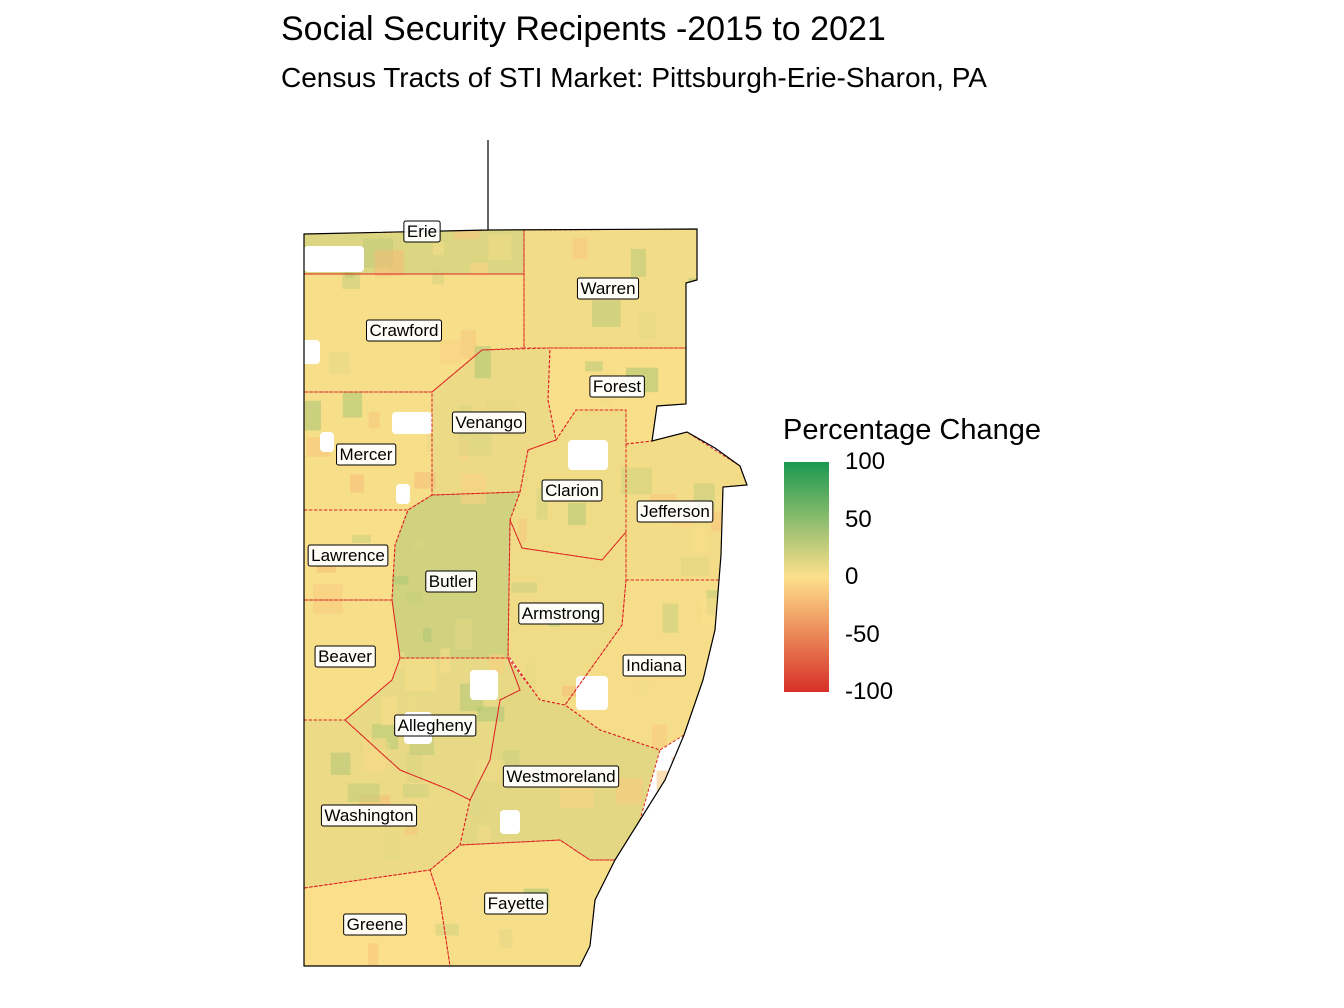 This screenshot has height=1008, width=1344. I want to click on county-label: Erie, so click(422, 231).